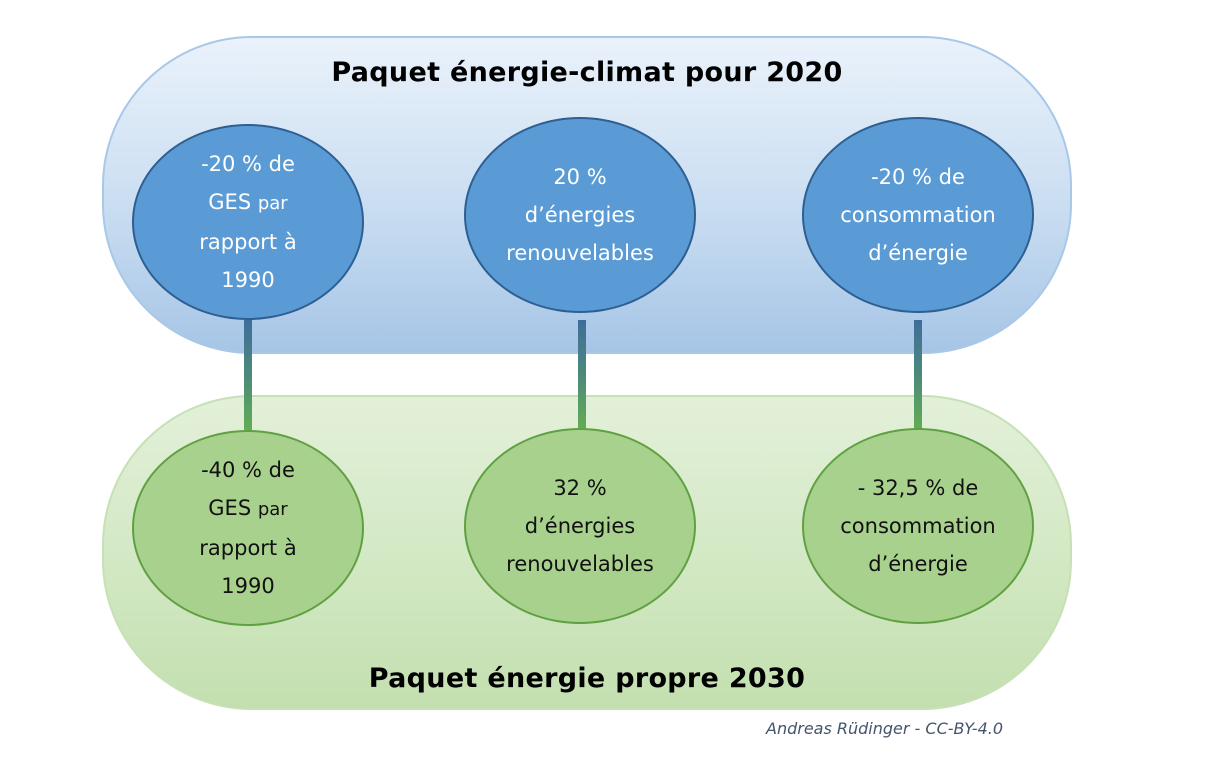 The height and width of the screenshot is (774, 1215). I want to click on circle-2020-renouvelables: 20 % d’énergies renouvelables, so click(580, 215).